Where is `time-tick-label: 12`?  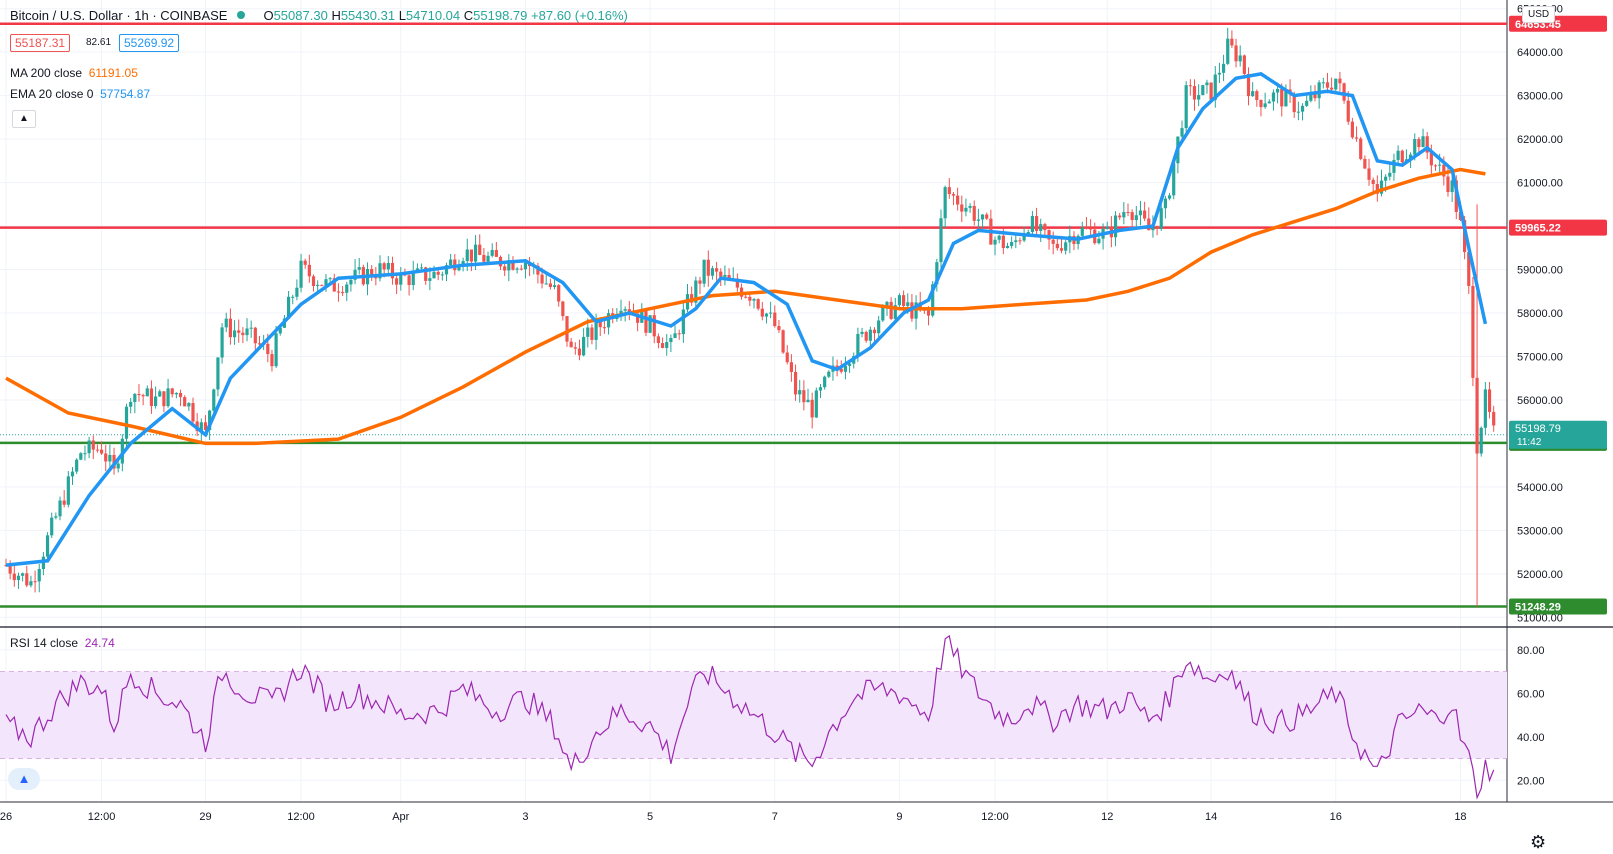 time-tick-label: 12 is located at coordinates (1107, 817).